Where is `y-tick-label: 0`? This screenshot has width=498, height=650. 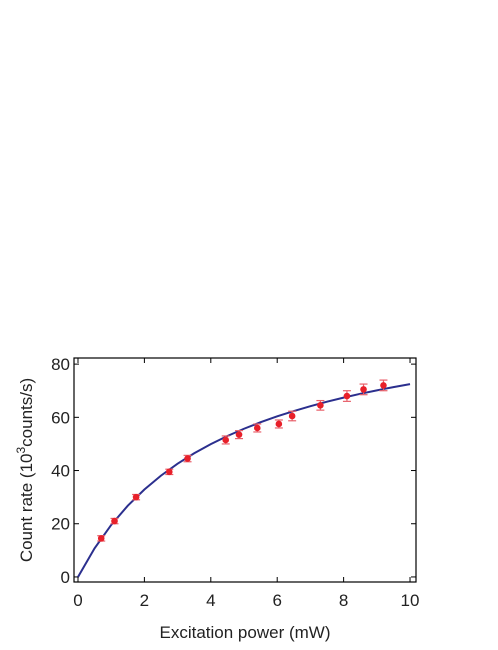
y-tick-label: 0 is located at coordinates (65, 577).